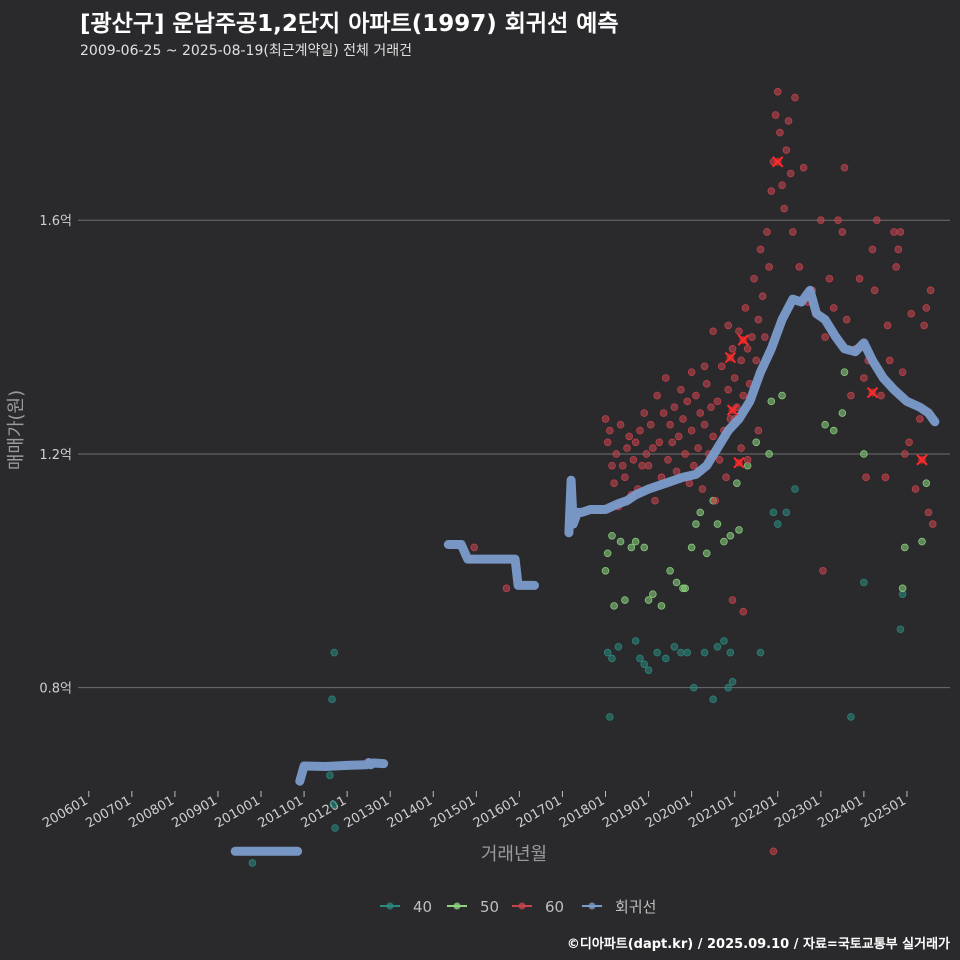 Image resolution: width=960 pixels, height=960 pixels. Describe the element at coordinates (246, 51) in the screenshot. I see `chart-subtitle: 2009-06-25 ~ 2025-08-19(최근계약일) 전체 거래건` at that location.